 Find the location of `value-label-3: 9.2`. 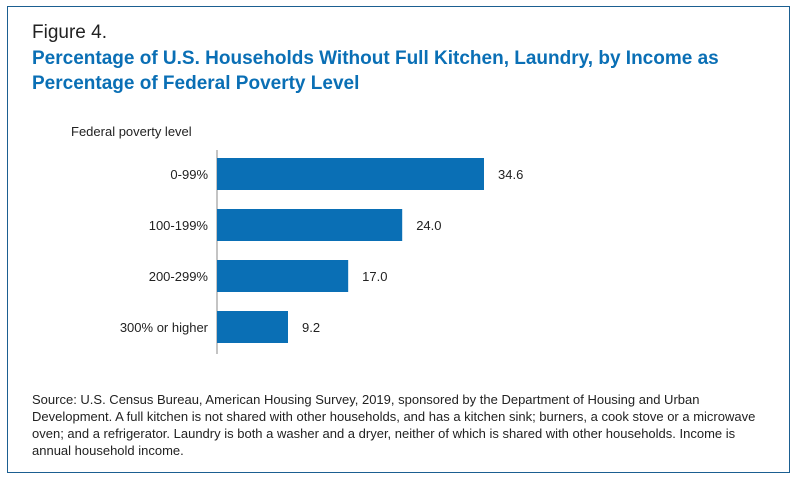

value-label-3: 9.2 is located at coordinates (311, 327).